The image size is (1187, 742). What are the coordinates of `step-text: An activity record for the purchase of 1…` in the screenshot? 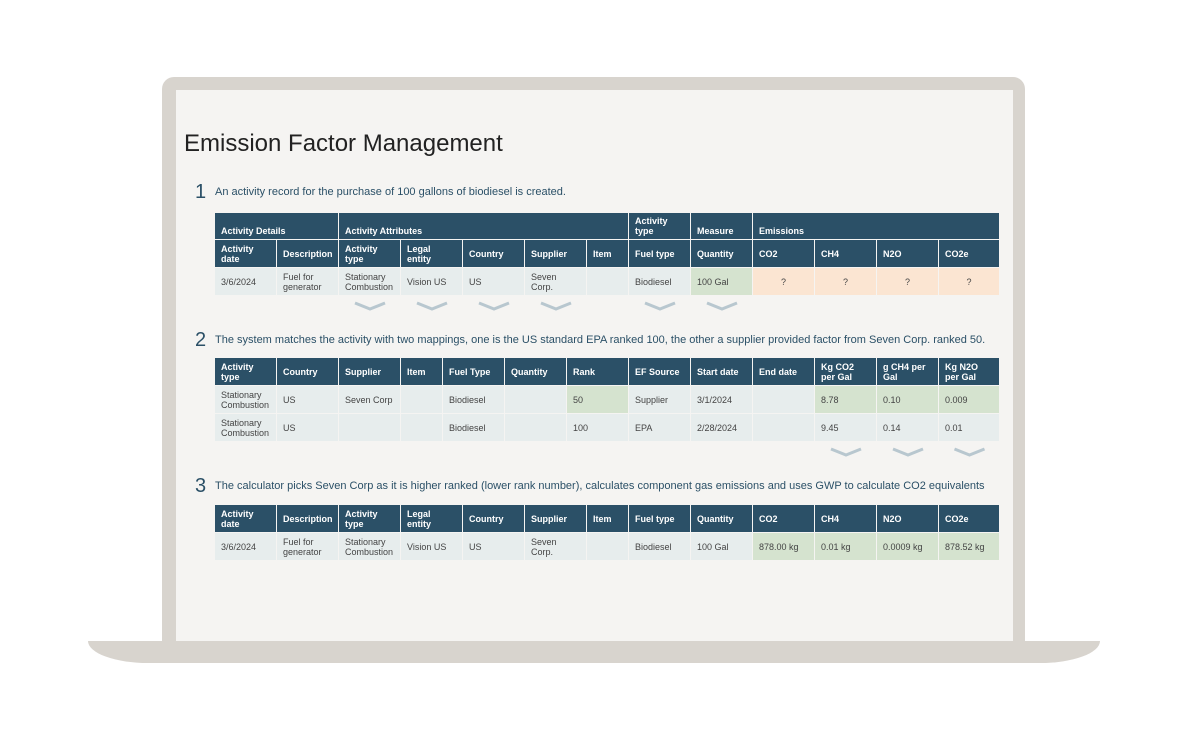 It's located at (390, 192).